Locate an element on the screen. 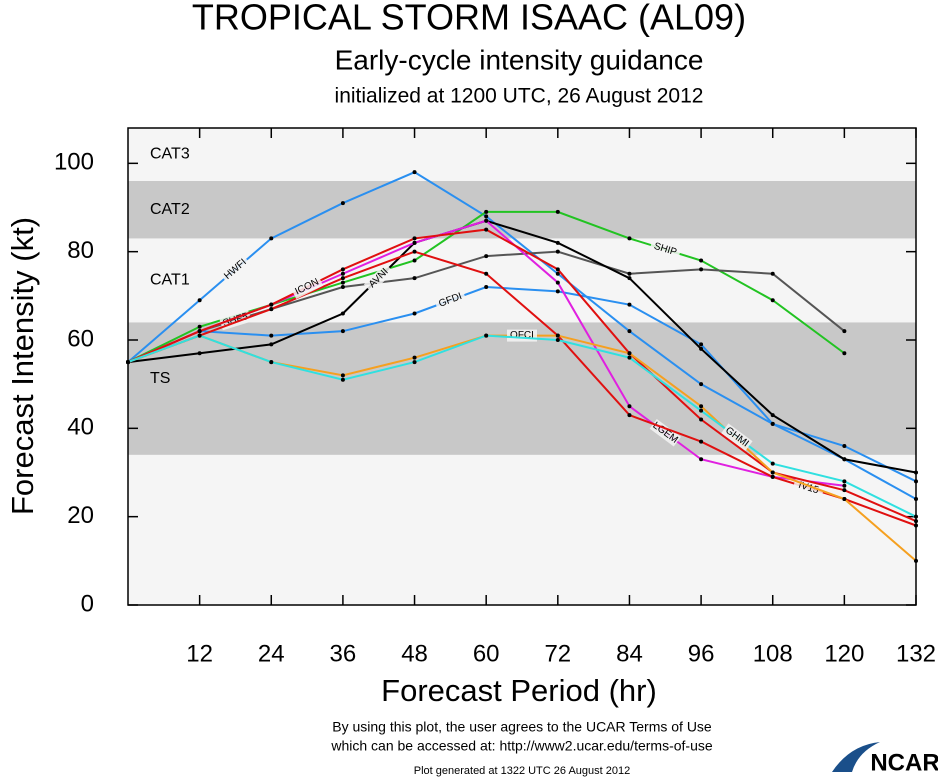 The height and width of the screenshot is (780, 938). series-label: OFCI is located at coordinates (522, 335).